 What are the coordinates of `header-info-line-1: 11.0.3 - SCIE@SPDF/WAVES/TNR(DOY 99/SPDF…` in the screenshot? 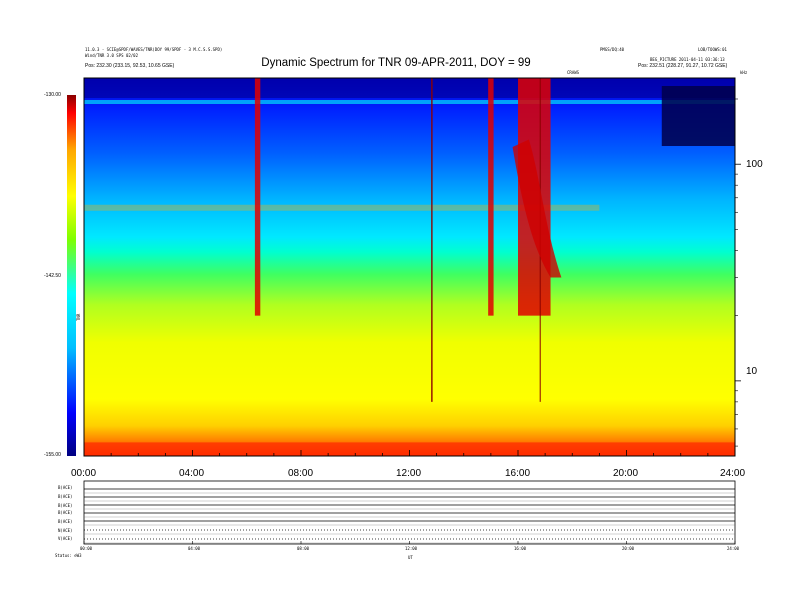 It's located at (154, 49).